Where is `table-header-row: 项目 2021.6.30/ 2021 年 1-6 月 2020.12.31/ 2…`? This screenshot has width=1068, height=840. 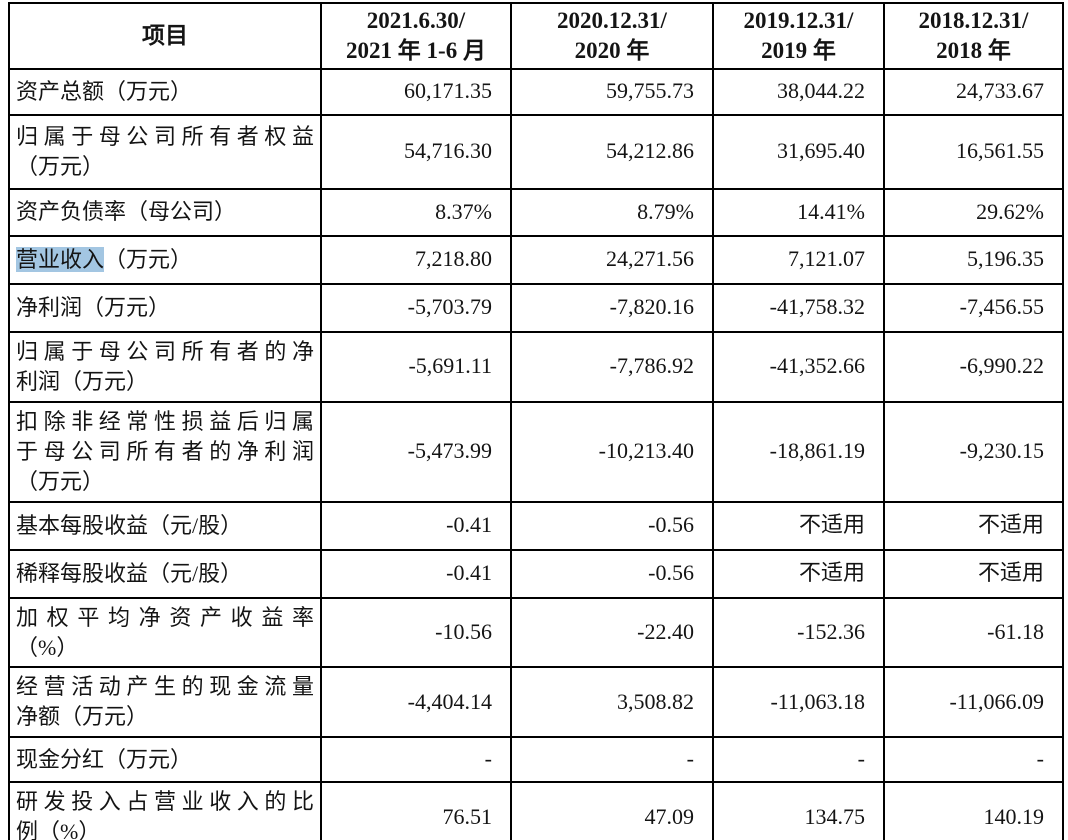
table-header-row: 项目 2021.6.30/ 2021 年 1-6 月 2020.12.31/ 2… is located at coordinates (536, 36).